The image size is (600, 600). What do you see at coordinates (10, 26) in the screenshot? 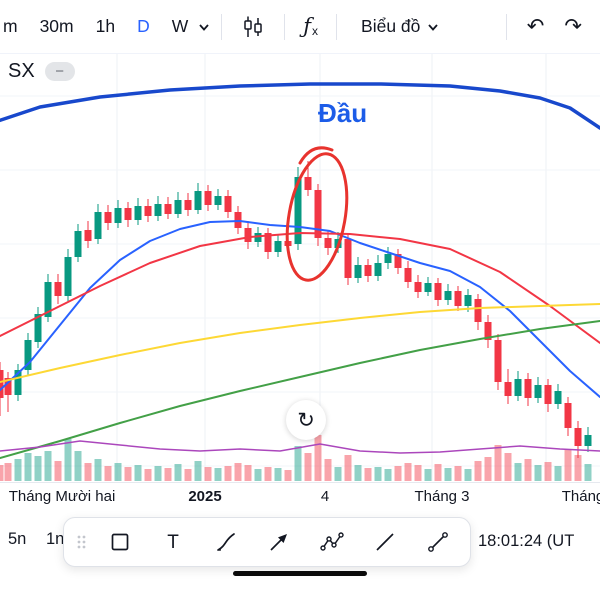
I see `timeframe-m: m` at bounding box center [10, 26].